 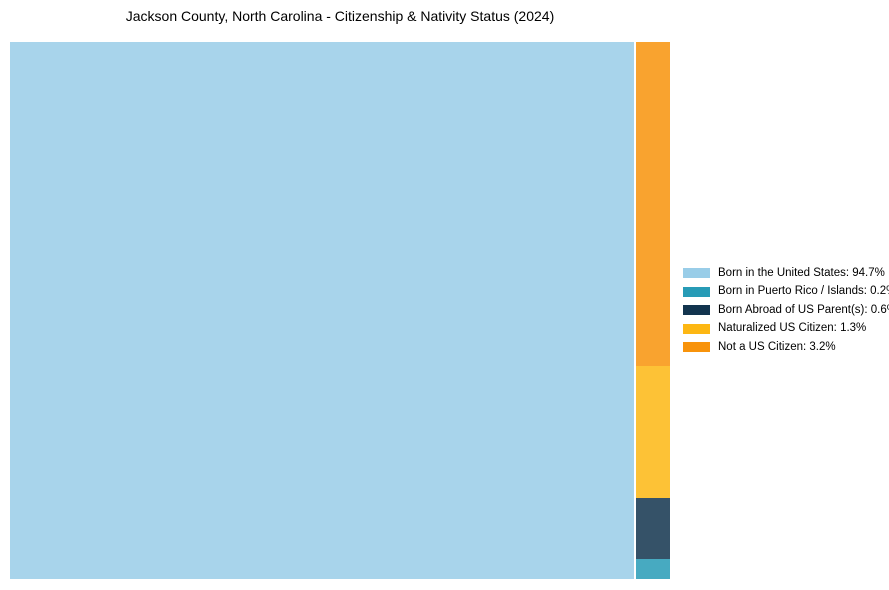 I want to click on legend-label: Not a US Citizen: 3.2%, so click(x=777, y=346).